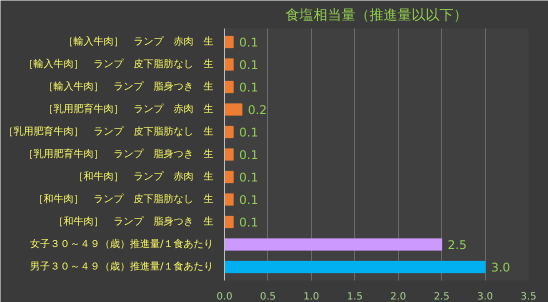 This screenshot has height=302, width=548. I want to click on data-label: 3.0, so click(500, 267).